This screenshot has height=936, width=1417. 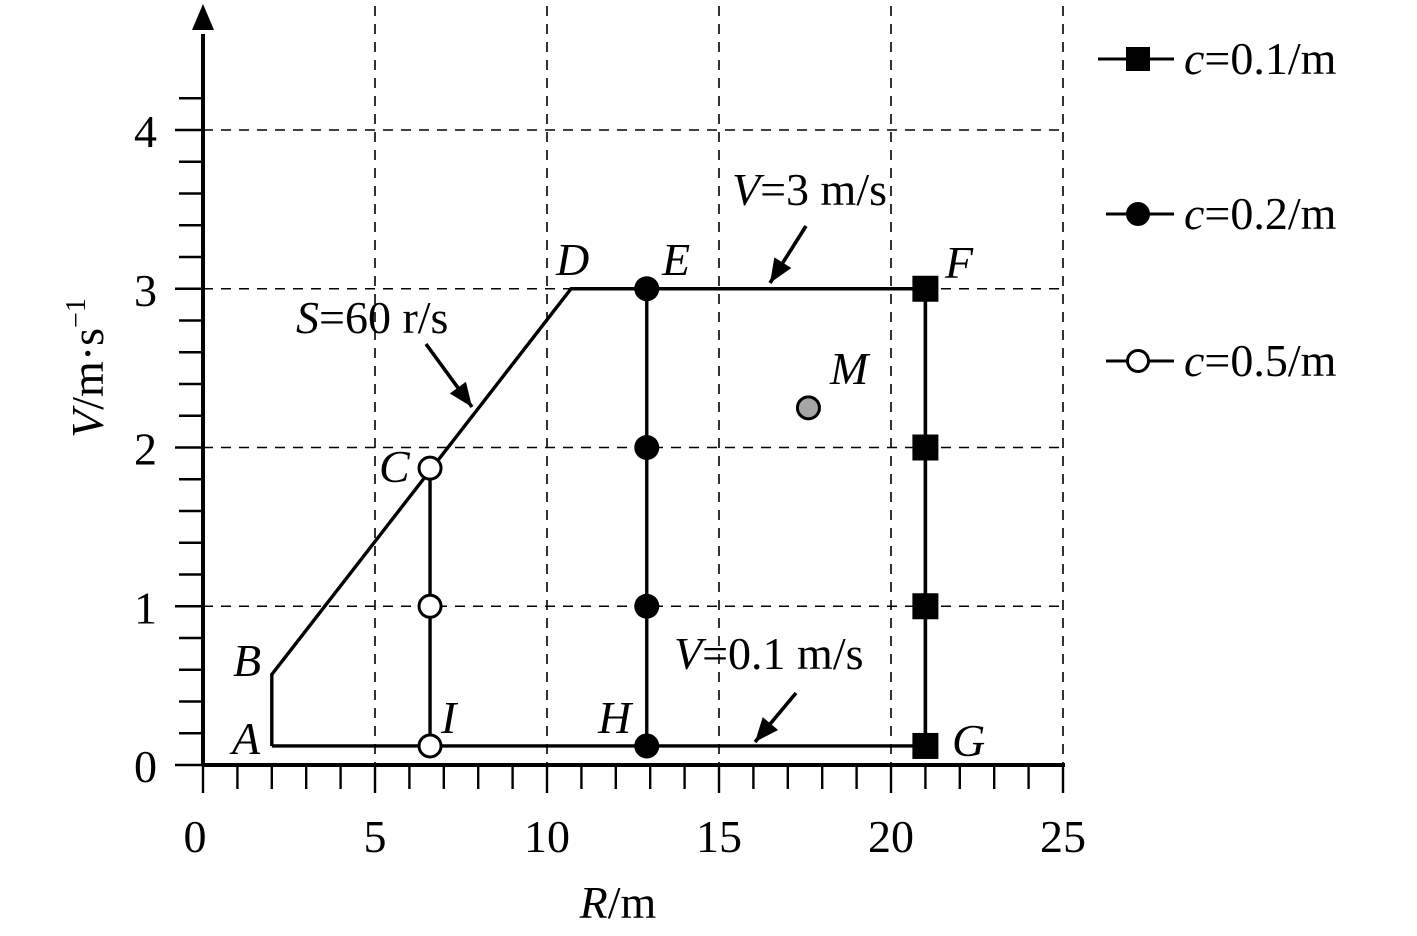 What do you see at coordinates (395, 466) in the screenshot?
I see `point-label-C: C` at bounding box center [395, 466].